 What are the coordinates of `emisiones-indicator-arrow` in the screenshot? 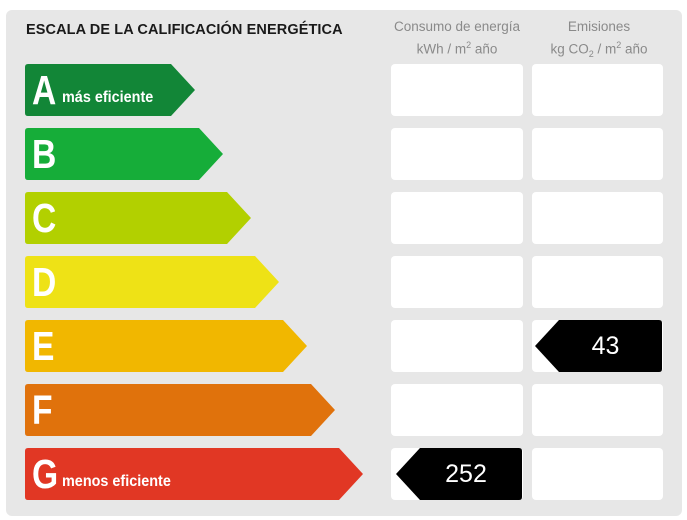 It's located at (598, 346).